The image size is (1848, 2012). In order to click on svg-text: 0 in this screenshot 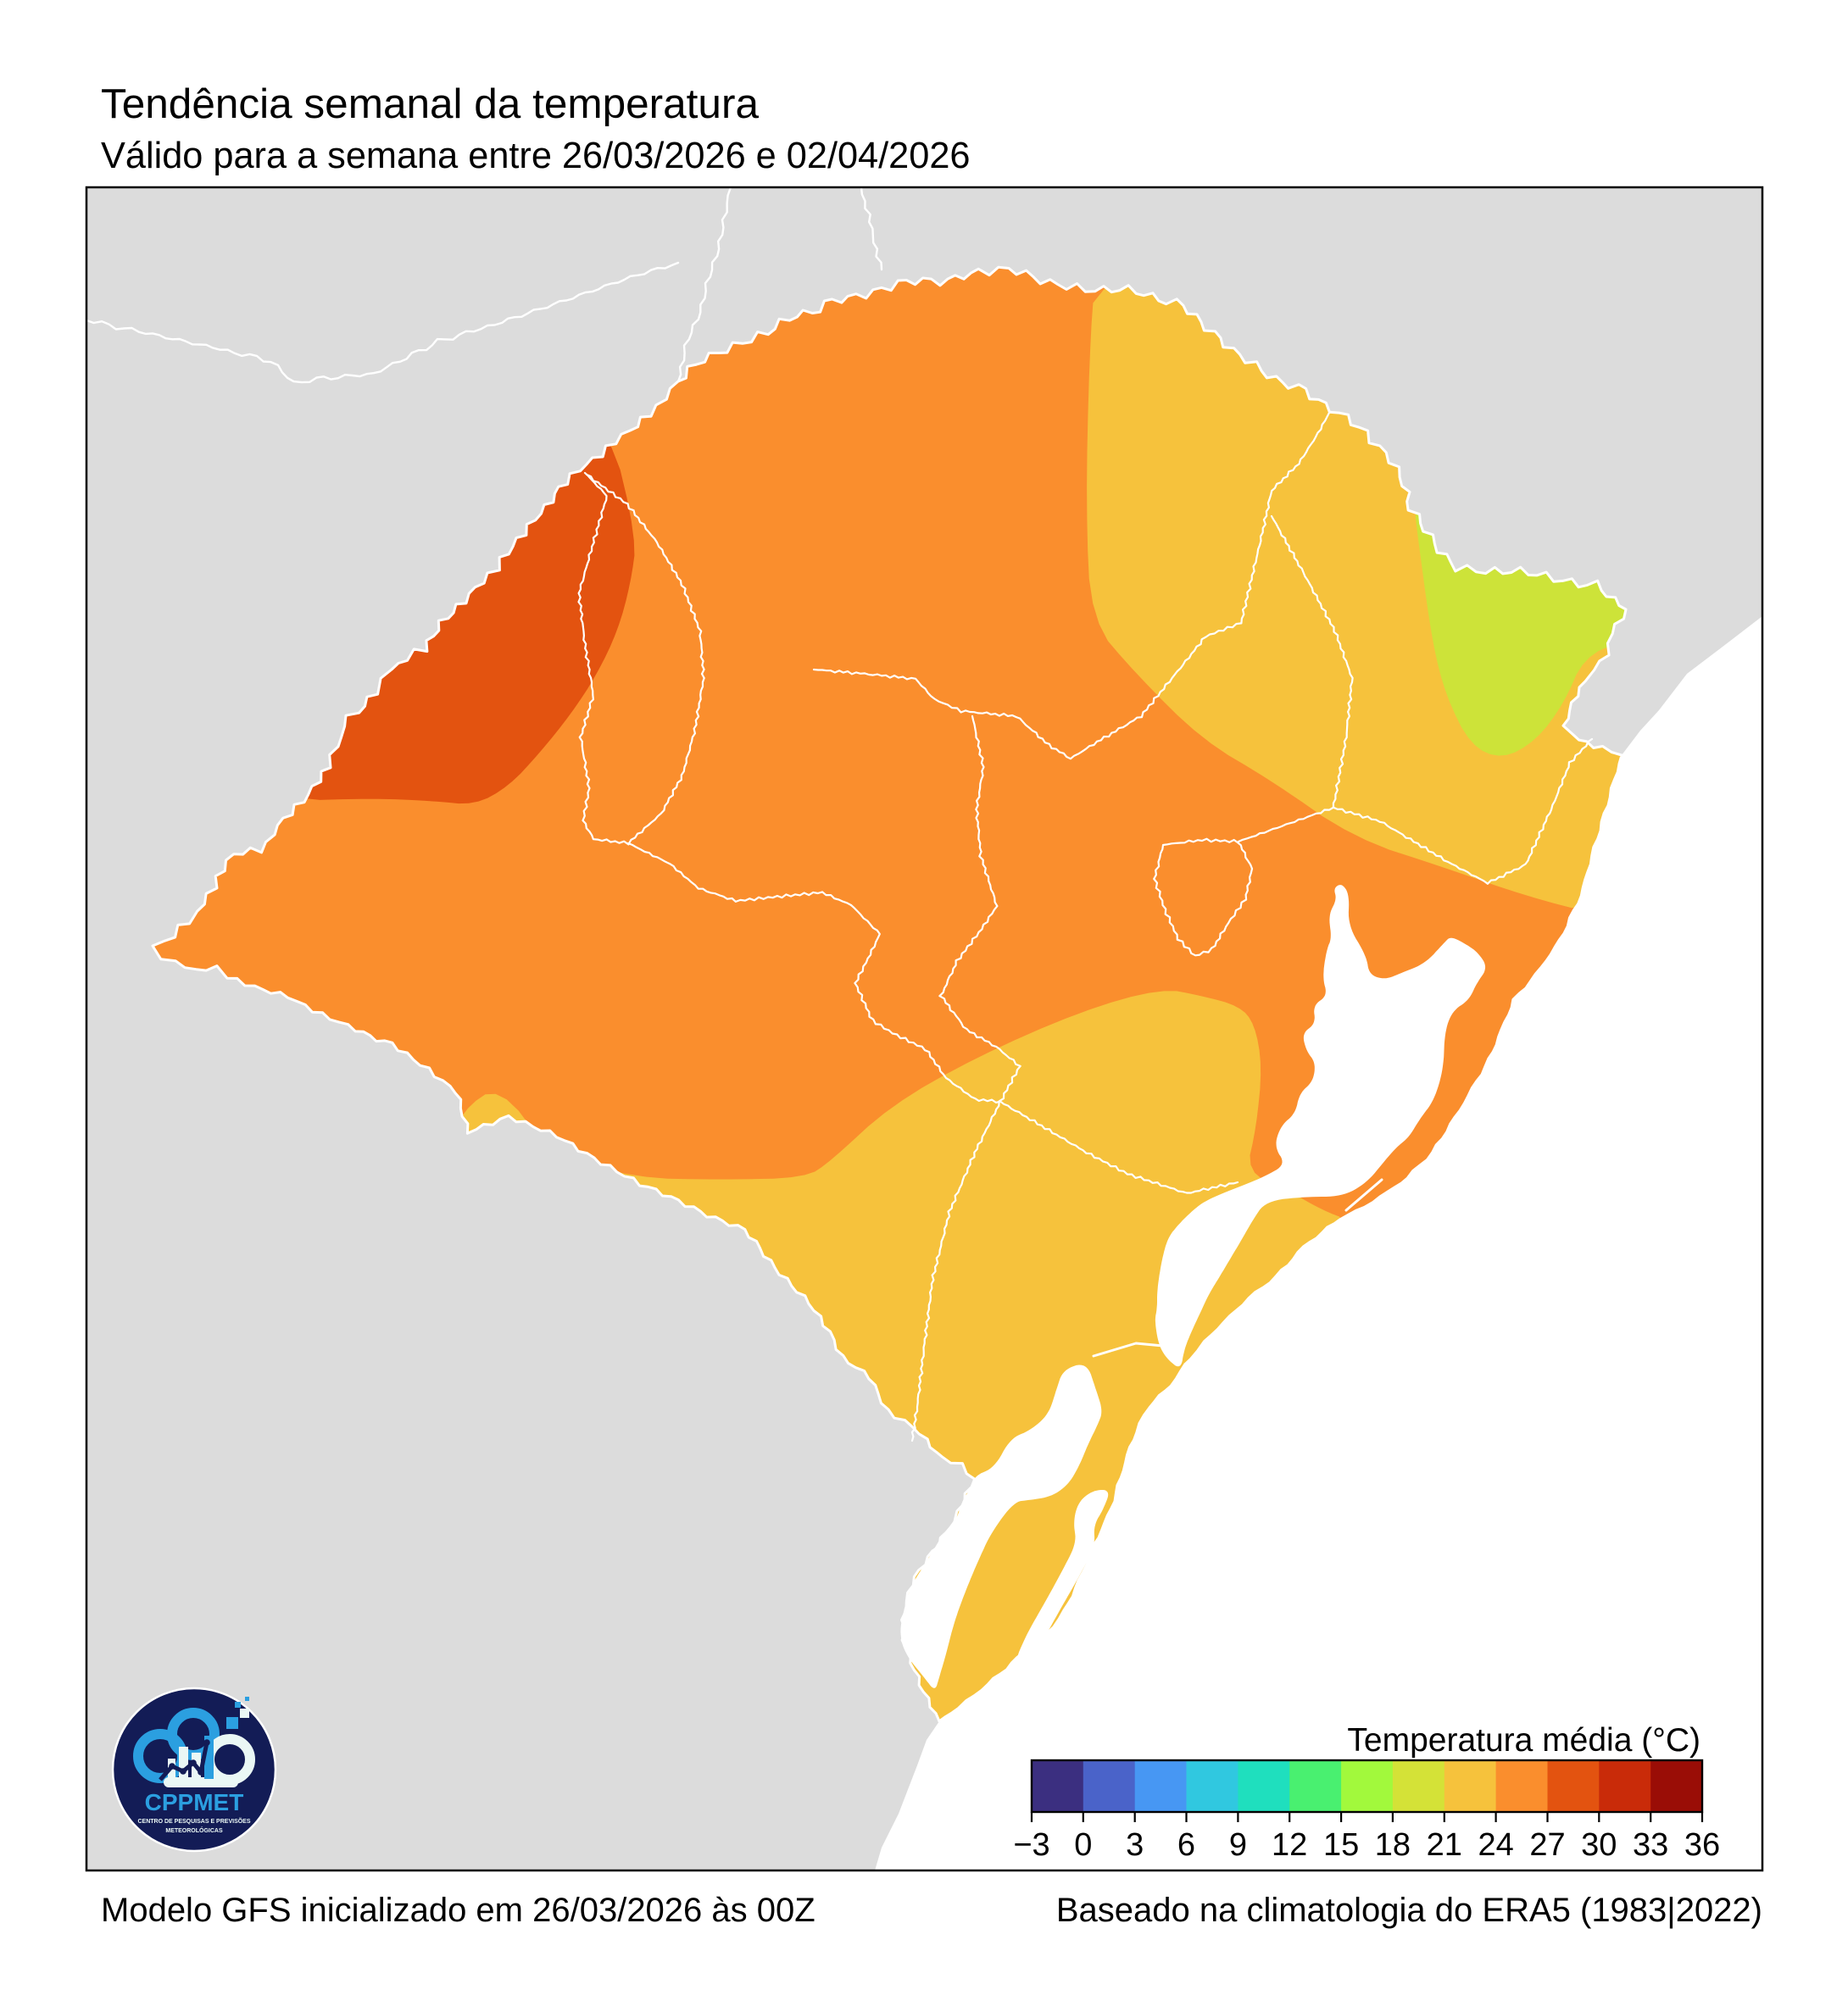, I will do `click(1083, 1845)`.